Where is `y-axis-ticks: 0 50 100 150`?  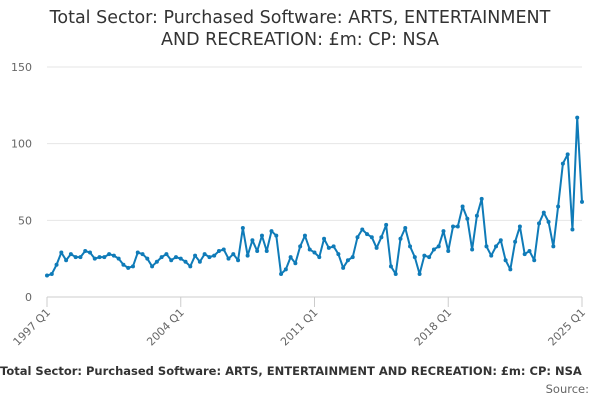 y-axis-ticks: 0 50 100 150 is located at coordinates (21, 182).